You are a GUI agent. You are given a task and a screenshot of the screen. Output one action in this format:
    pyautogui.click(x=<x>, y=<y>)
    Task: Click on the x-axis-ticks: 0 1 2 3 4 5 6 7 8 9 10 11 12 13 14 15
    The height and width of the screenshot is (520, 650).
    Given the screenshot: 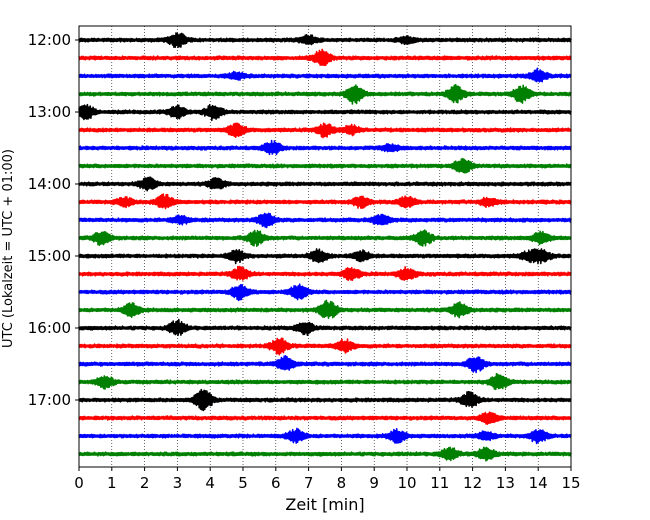 What is the action you would take?
    pyautogui.click(x=327, y=479)
    